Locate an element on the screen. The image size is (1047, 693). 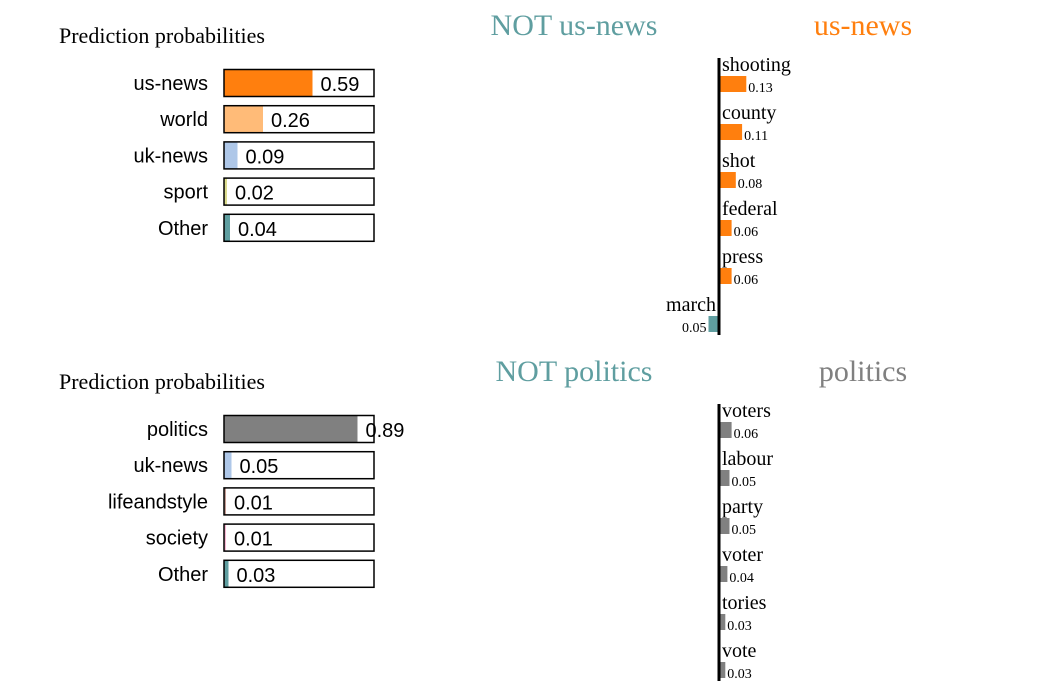
proba-value: 0.03 is located at coordinates (256, 576).